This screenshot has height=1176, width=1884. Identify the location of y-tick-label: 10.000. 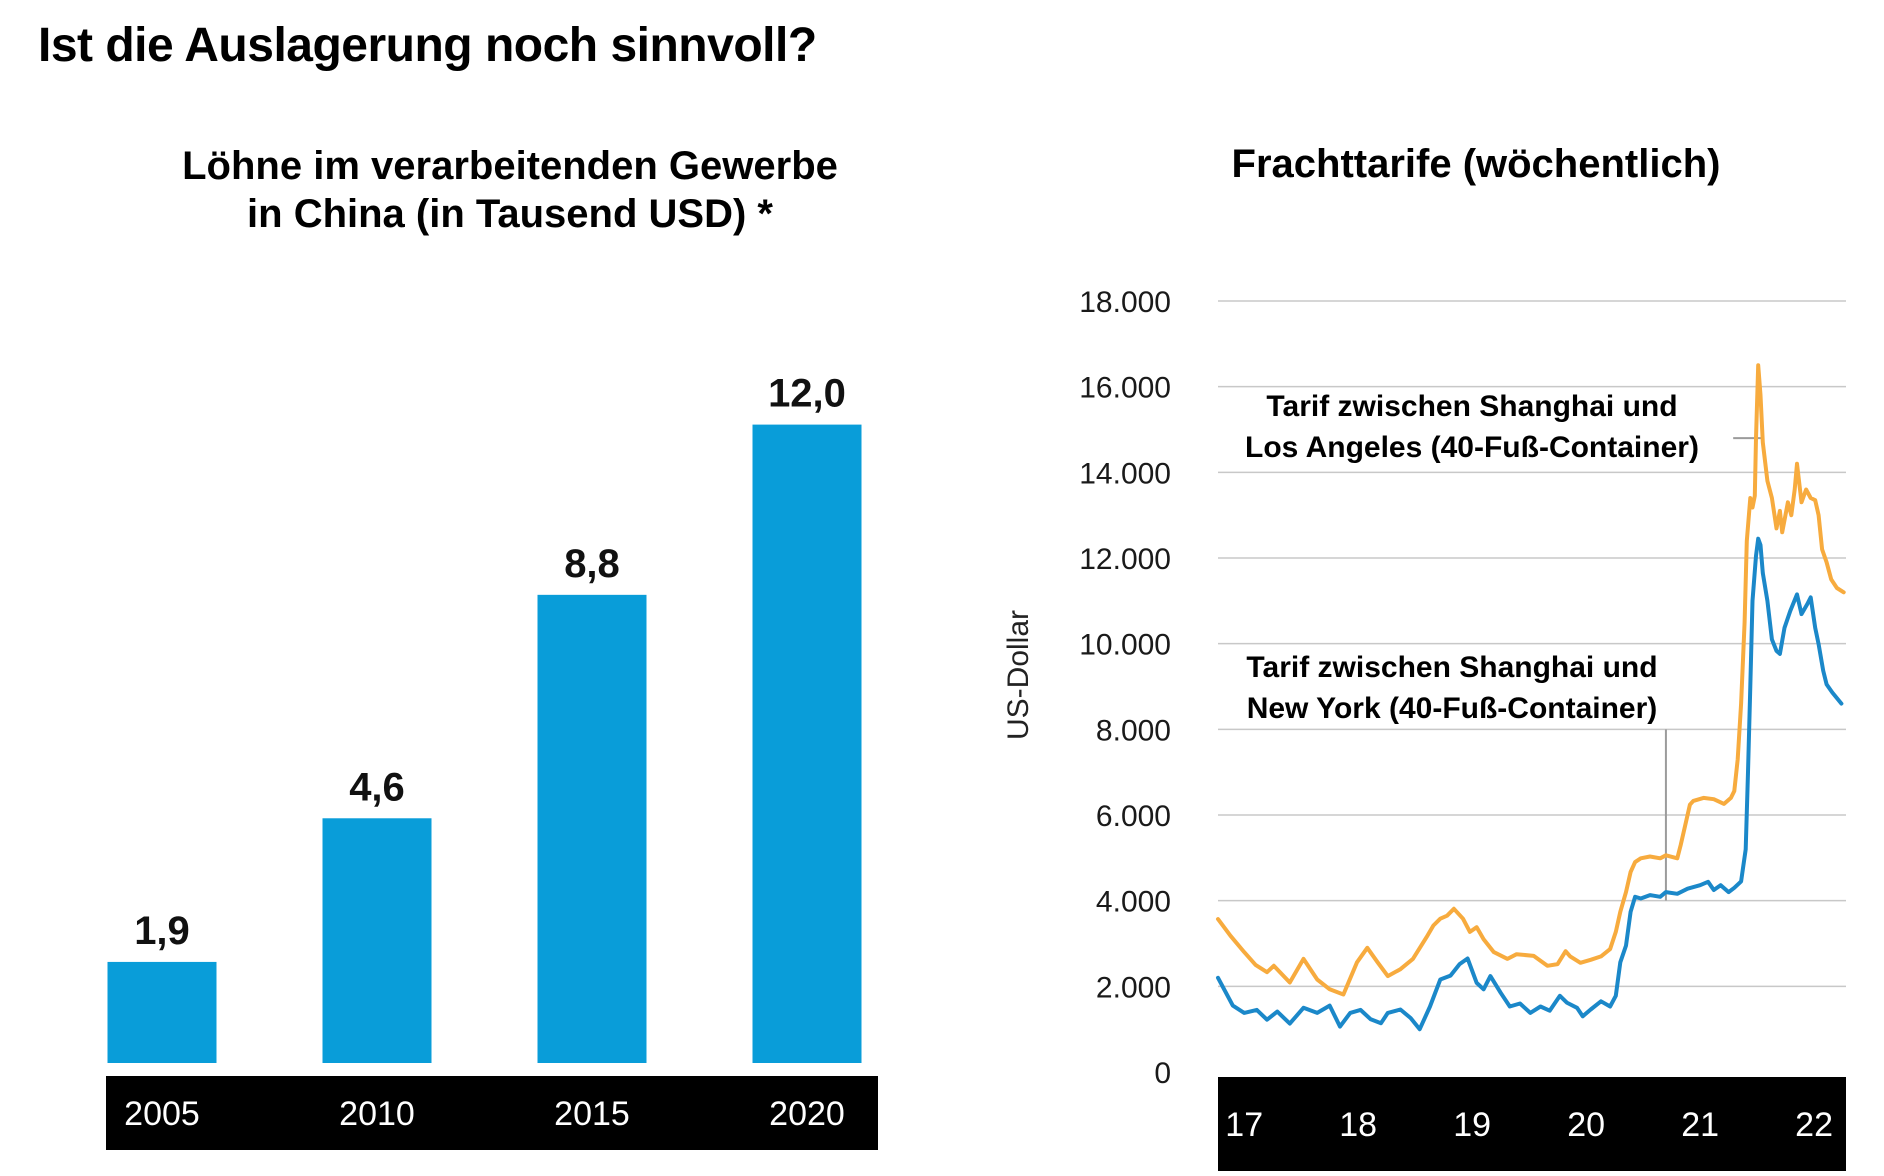
(1125, 645).